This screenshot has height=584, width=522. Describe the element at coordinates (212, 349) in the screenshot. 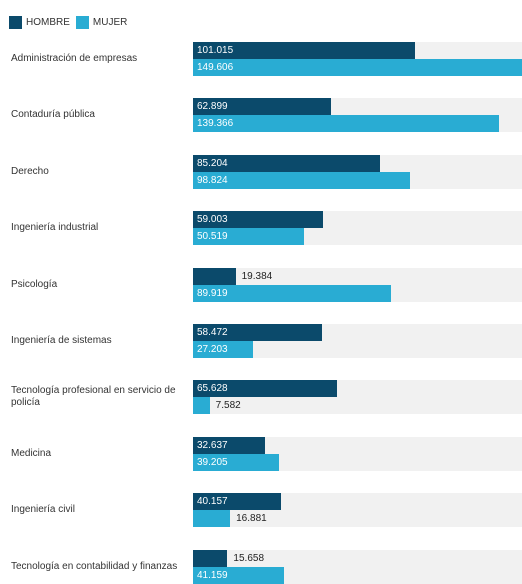

I see `data-label-mujer: 27.203` at that location.